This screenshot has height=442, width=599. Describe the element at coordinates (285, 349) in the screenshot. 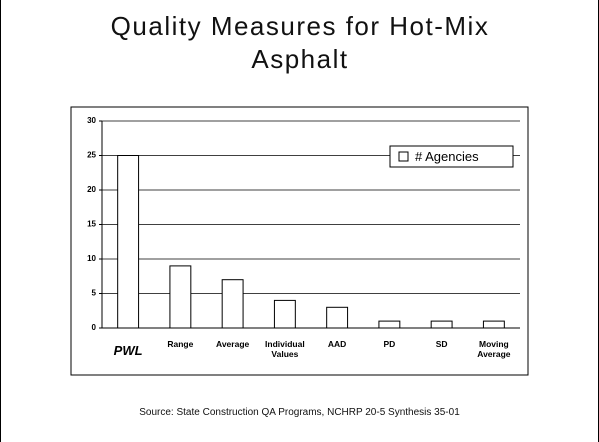

I see `x-tick-label: Individual Values` at that location.